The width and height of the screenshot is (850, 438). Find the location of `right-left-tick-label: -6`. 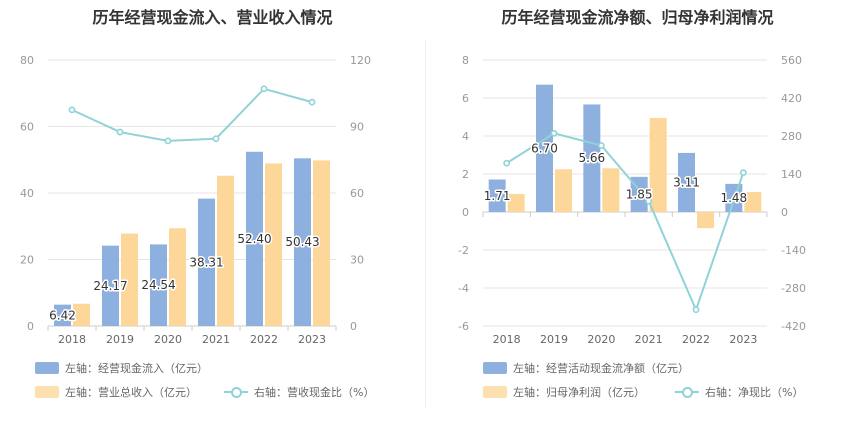

right-left-tick-label: -6 is located at coordinates (463, 326).